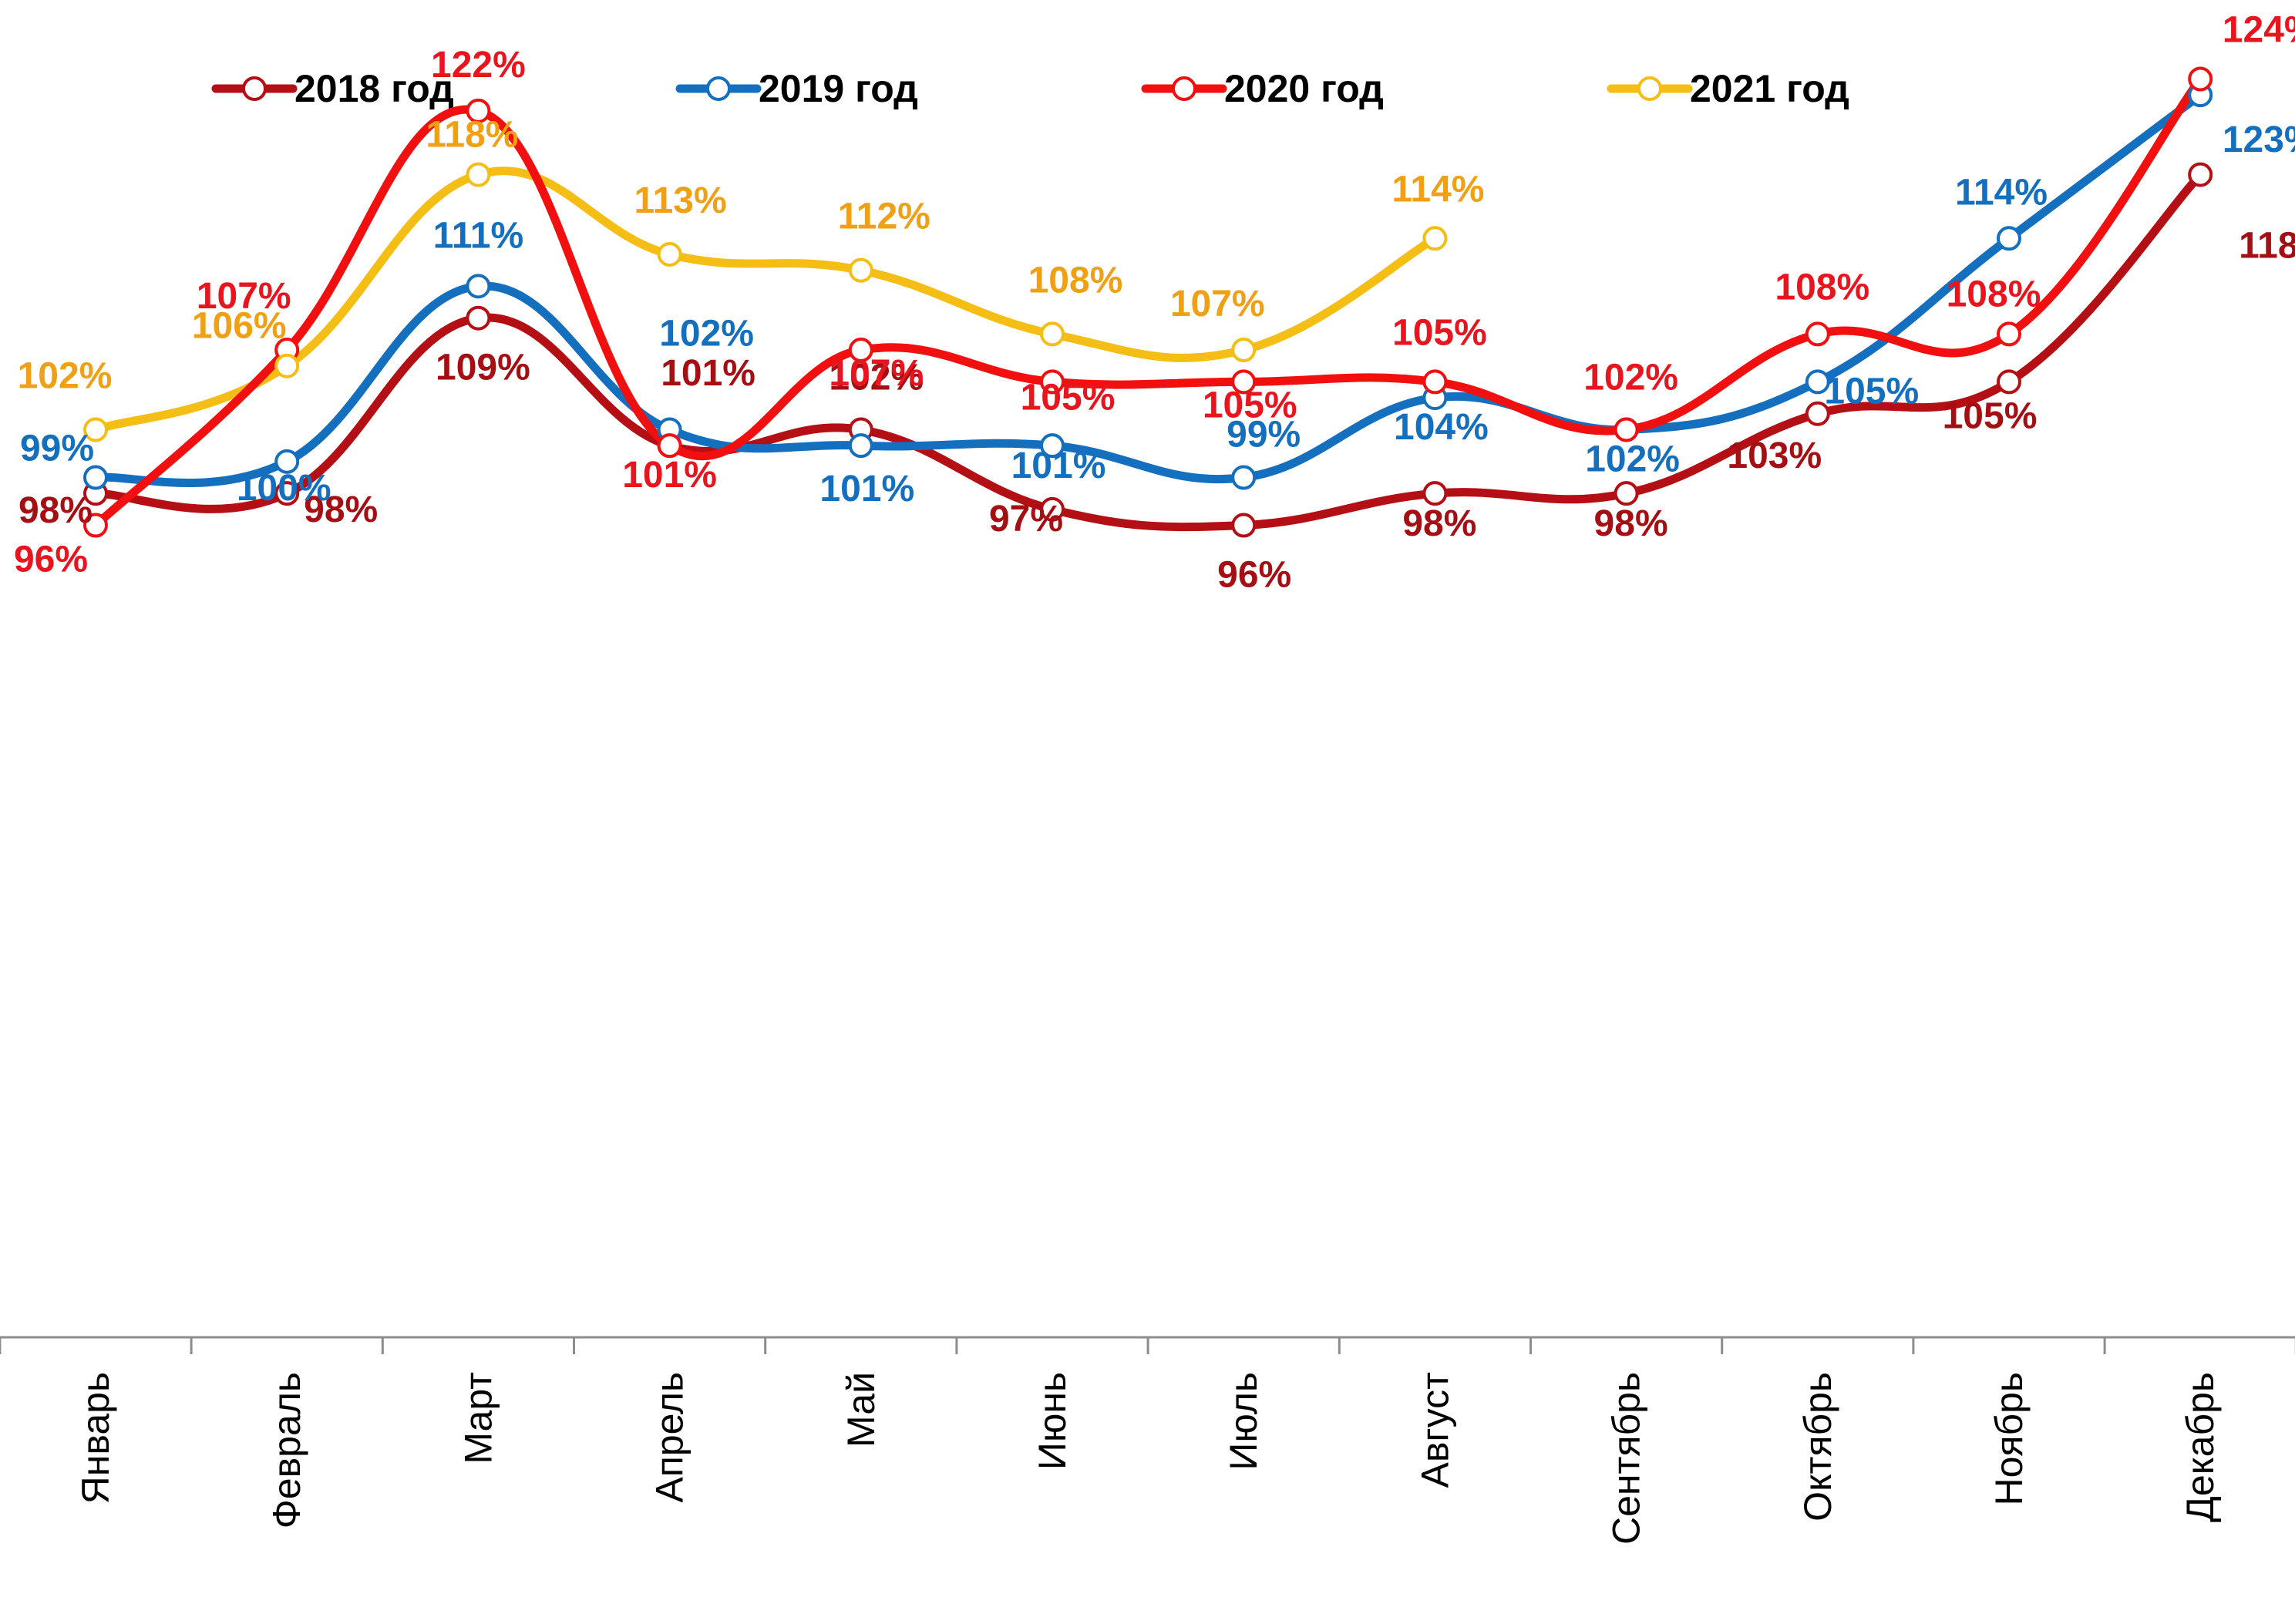  I want to click on data-label-2020-год-май: 107%, so click(877, 373).